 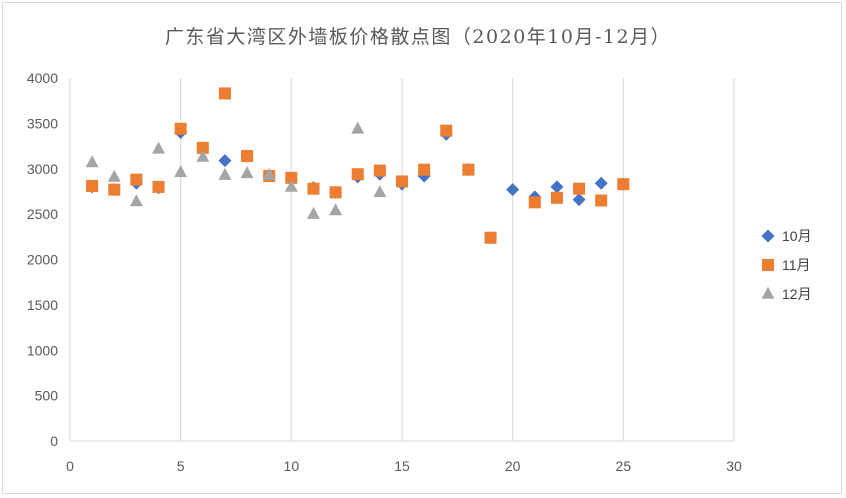 What do you see at coordinates (418, 37) in the screenshot?
I see `chart-title: 广东省大湾区外墙板价格散点图（2020年10月-12月）` at bounding box center [418, 37].